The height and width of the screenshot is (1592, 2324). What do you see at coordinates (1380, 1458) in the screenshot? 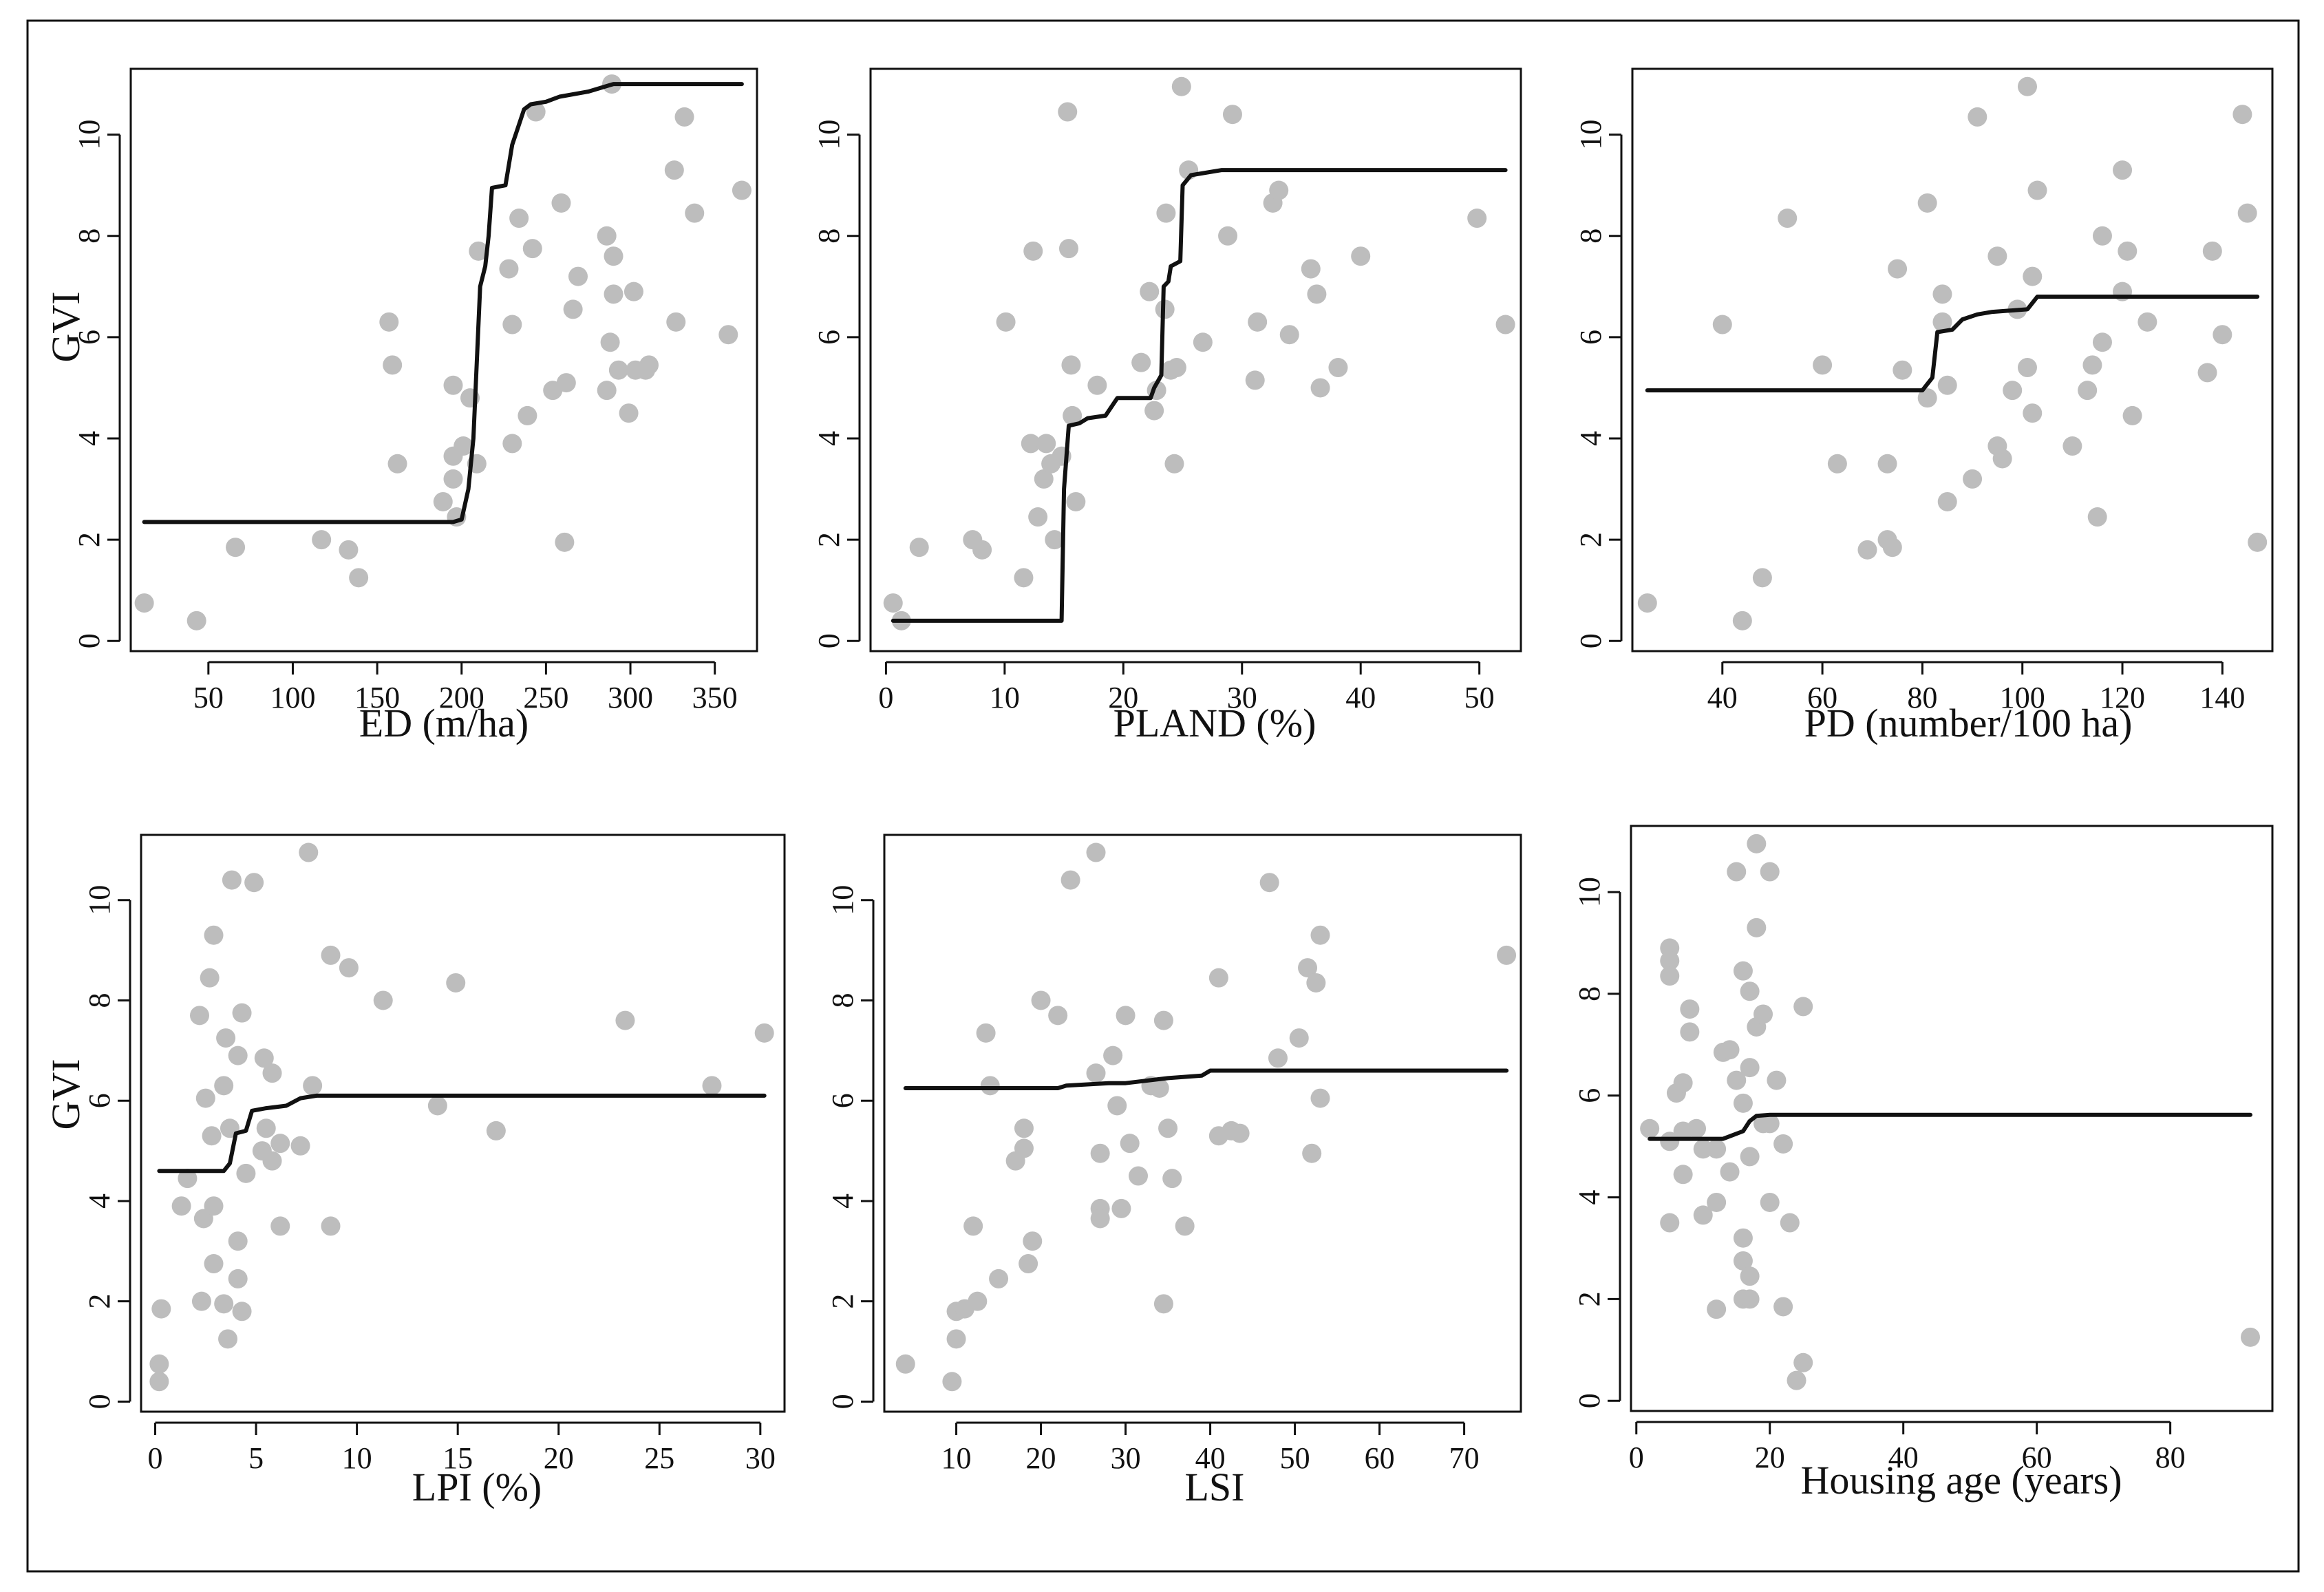
I see `x-tick-label: 60` at bounding box center [1380, 1458].